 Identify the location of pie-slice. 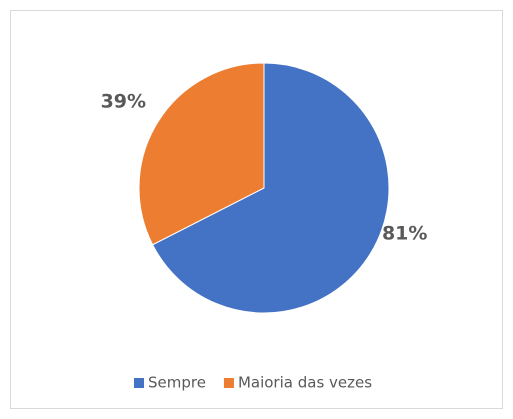
(201, 154).